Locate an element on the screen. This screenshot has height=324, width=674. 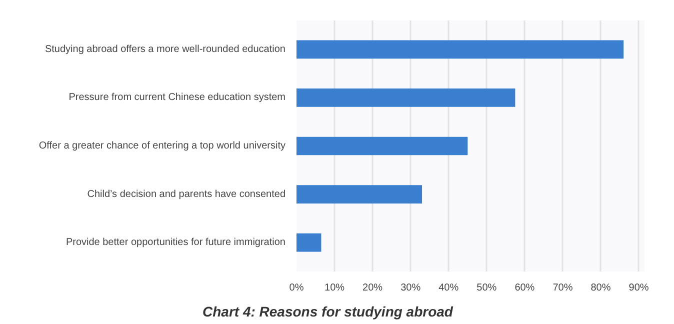
x-tick-label: 50% is located at coordinates (486, 288).